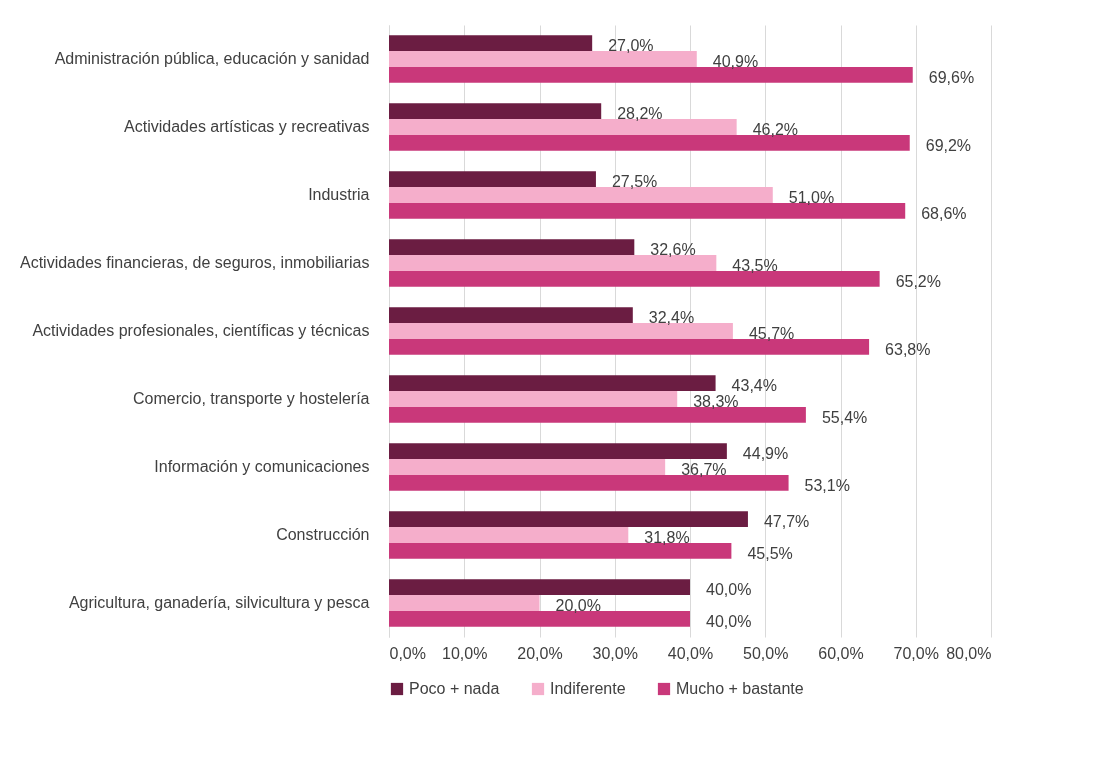  Describe the element at coordinates (844, 417) in the screenshot. I see `data-label: 55,4%` at that location.